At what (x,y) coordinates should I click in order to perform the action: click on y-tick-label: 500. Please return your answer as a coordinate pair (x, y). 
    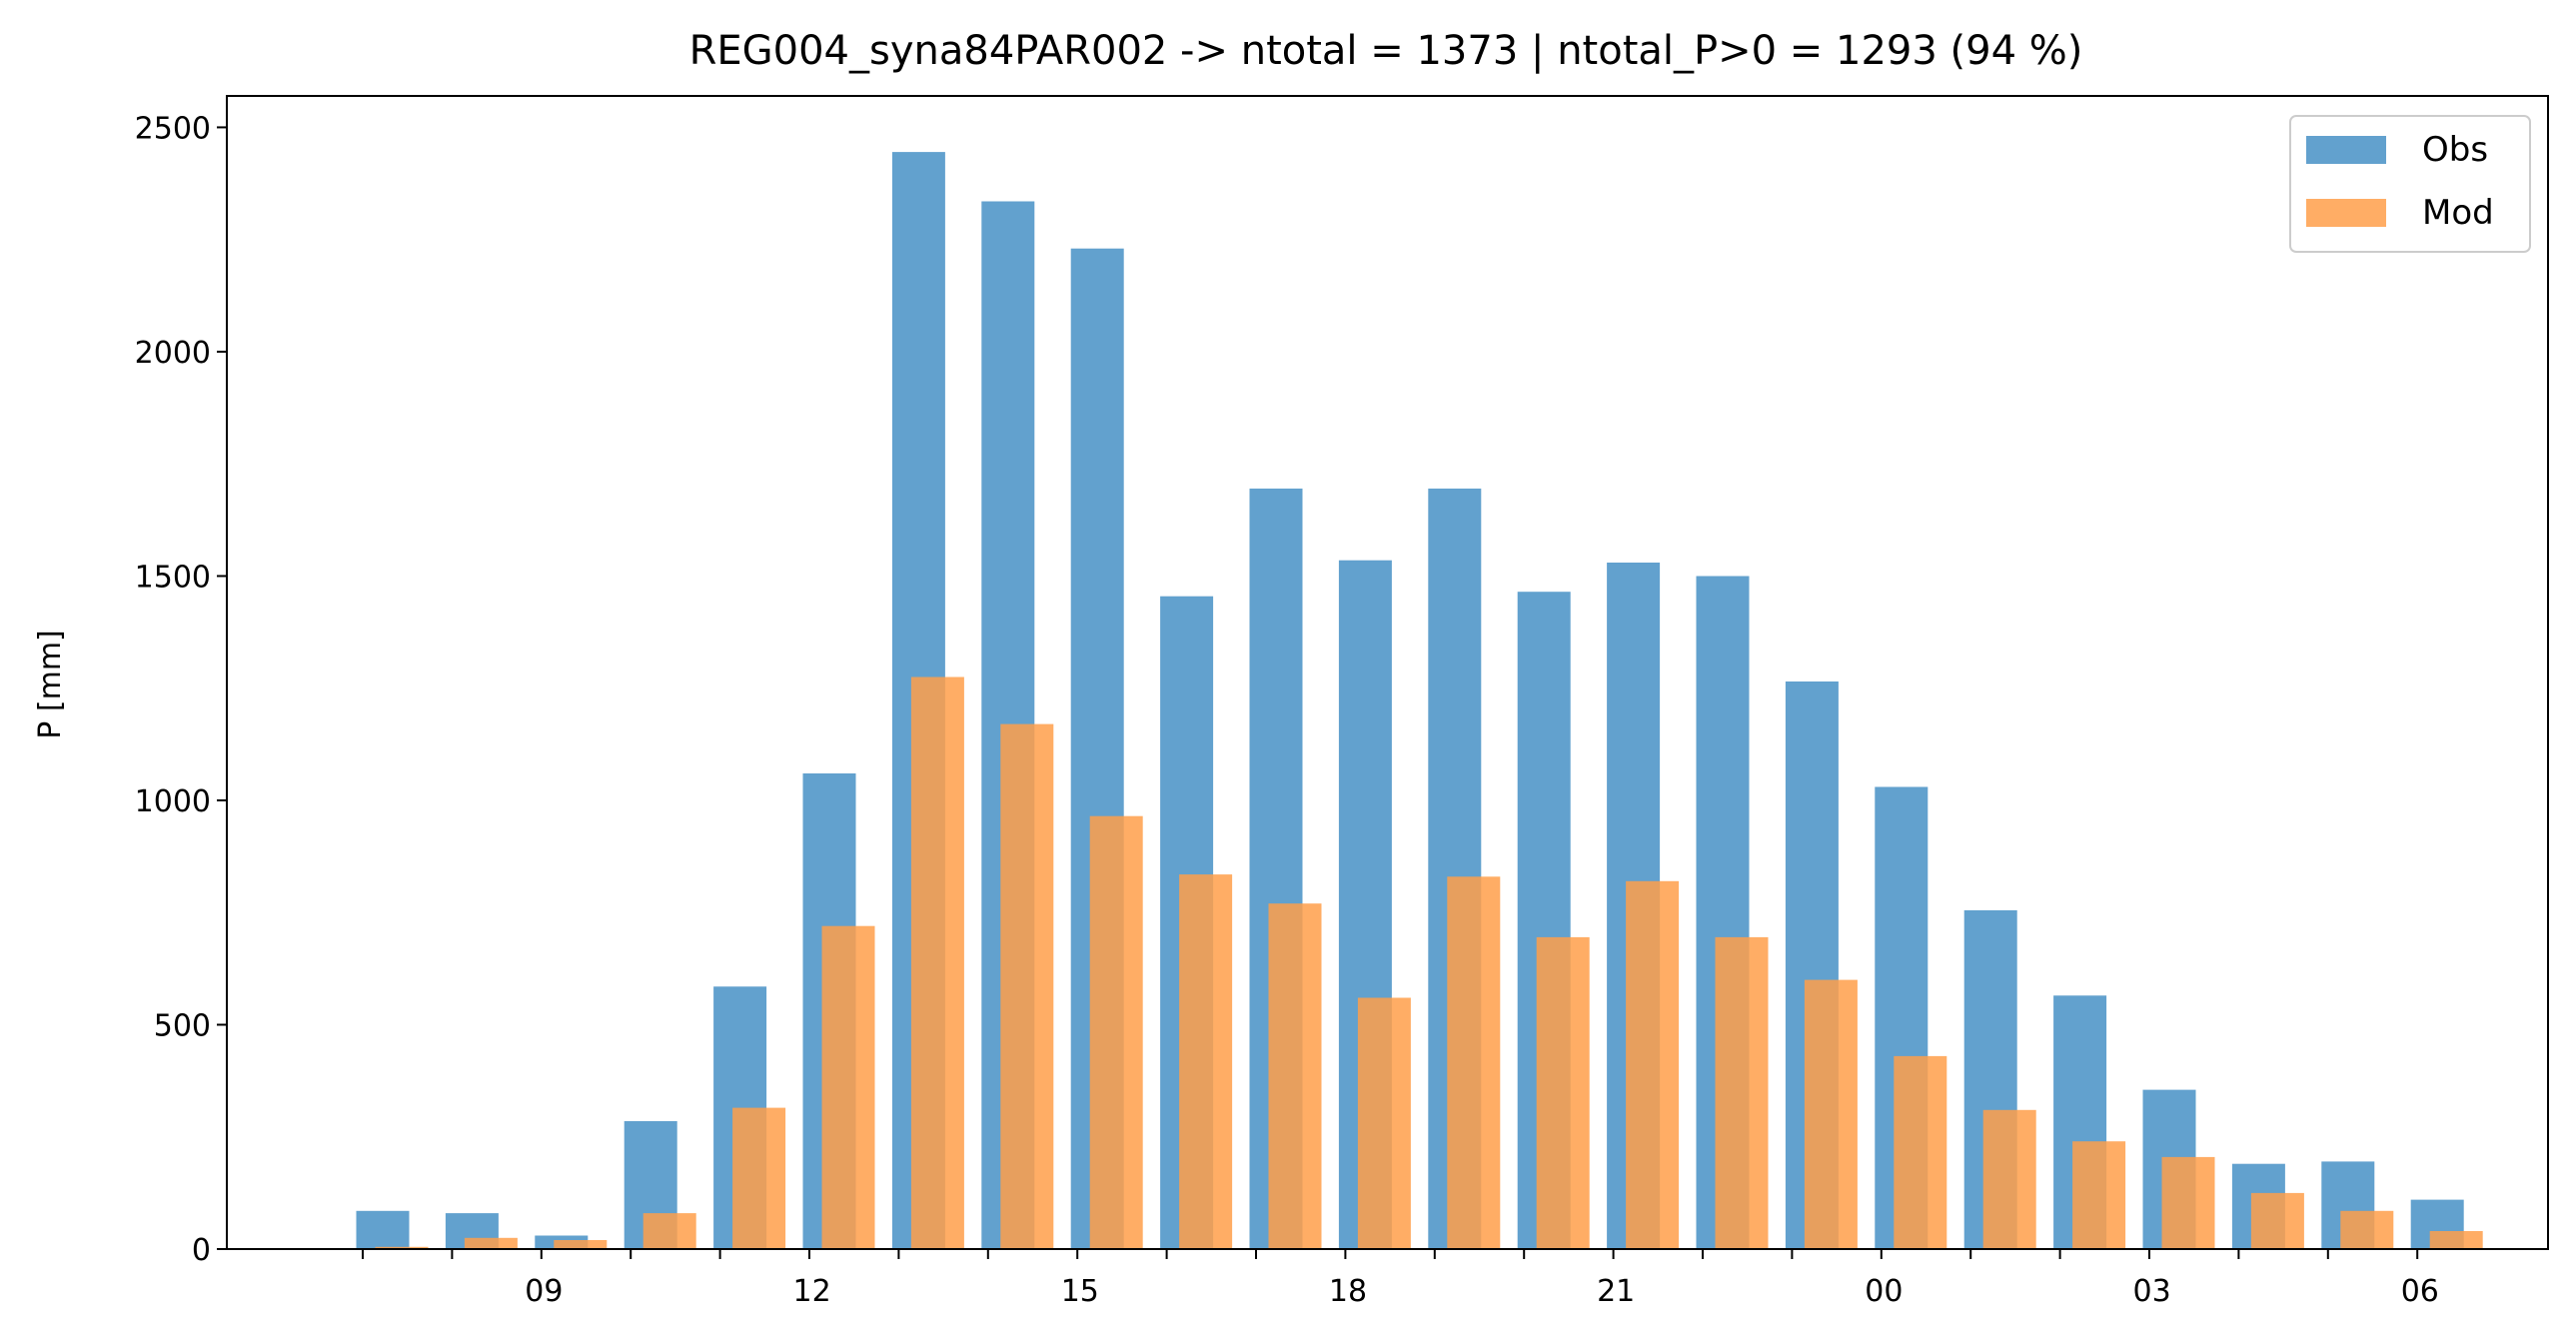
    Looking at the image, I should click on (182, 1025).